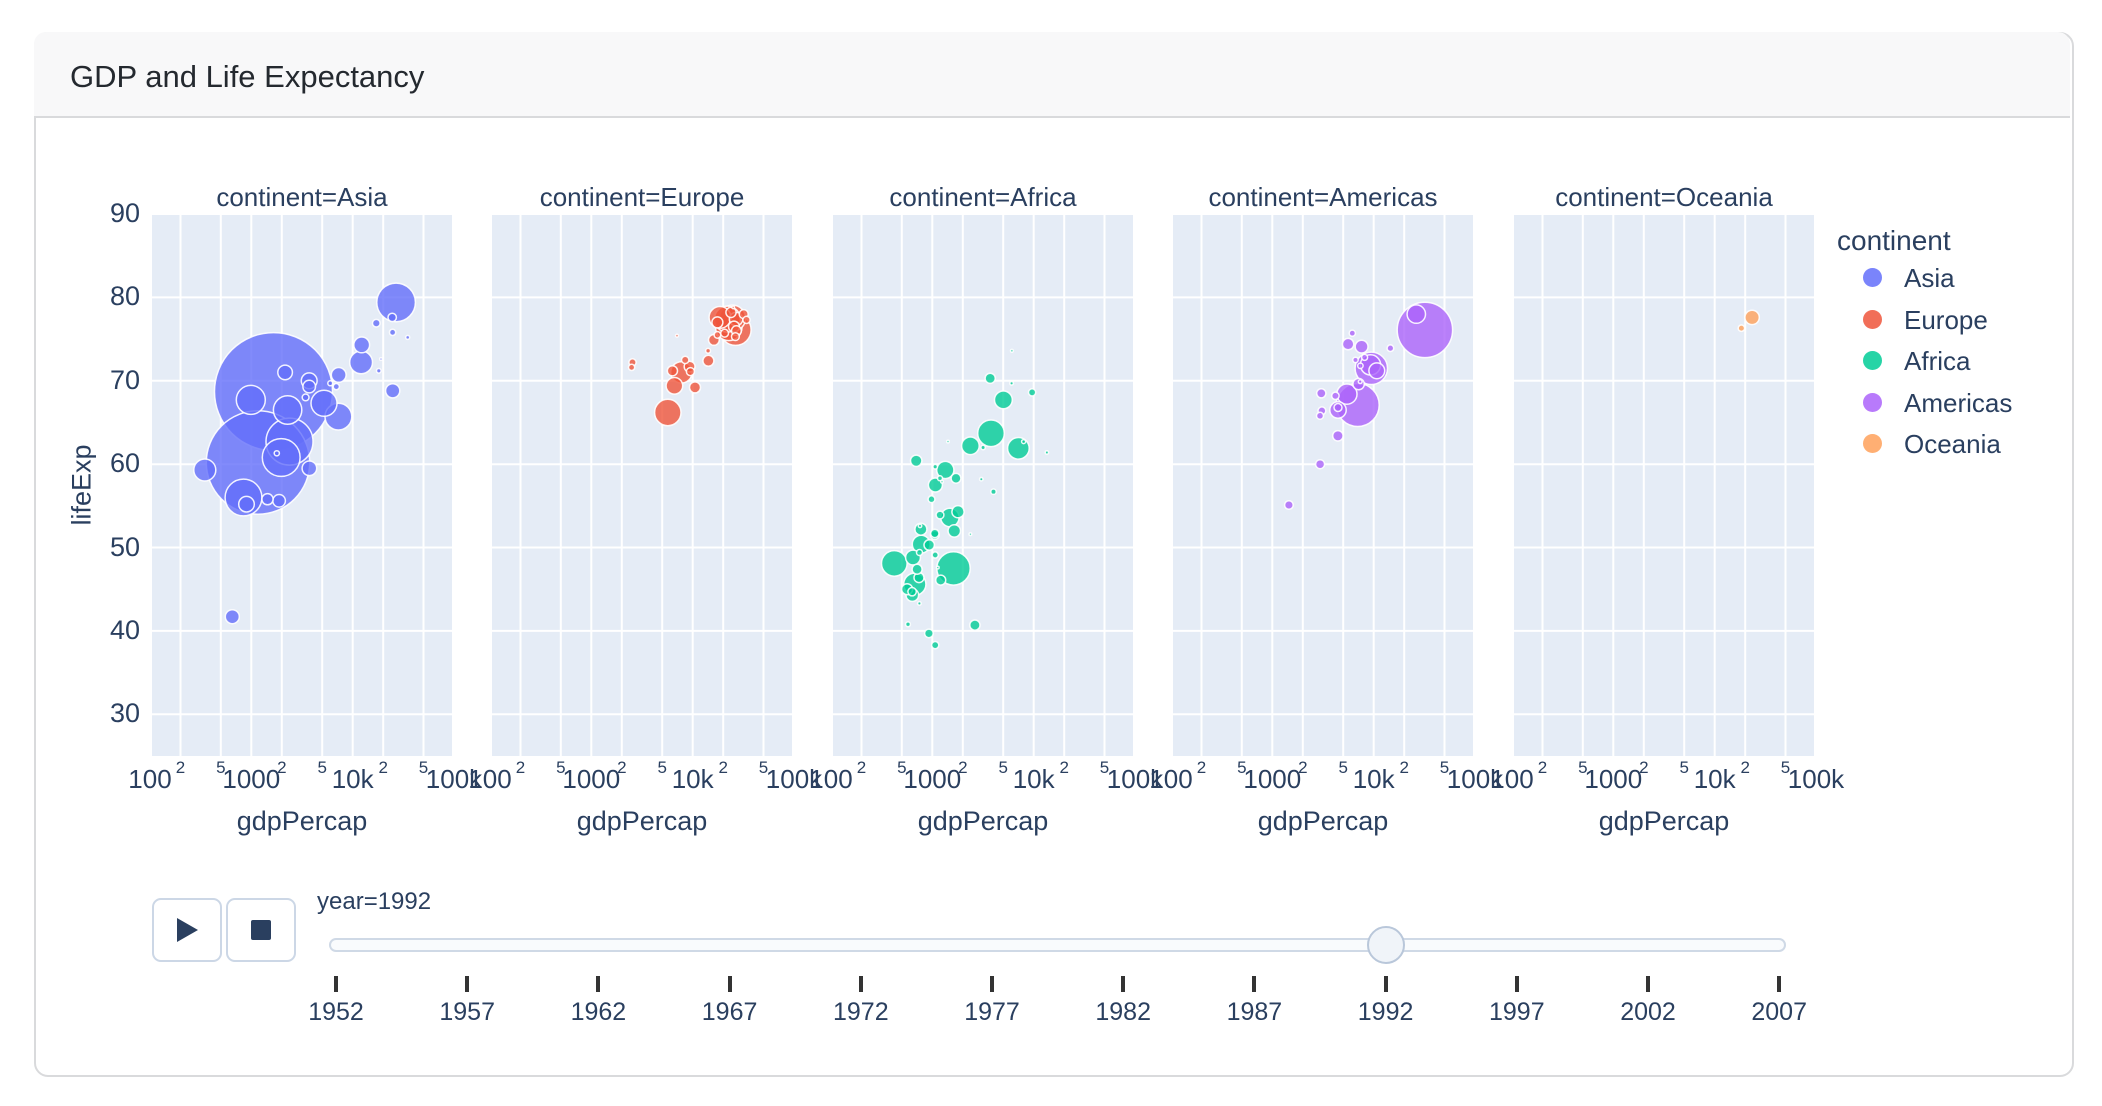 The height and width of the screenshot is (1106, 2102). I want to click on facet-plot-oceania, so click(1664, 485).